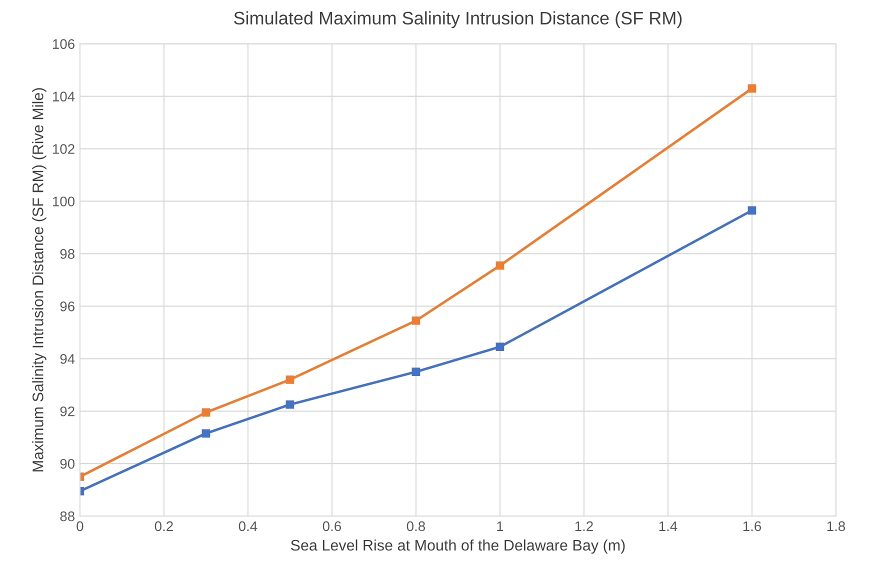 Image resolution: width=869 pixels, height=569 pixels. Describe the element at coordinates (416, 526) in the screenshot. I see `x-tick-label: 0.8` at that location.